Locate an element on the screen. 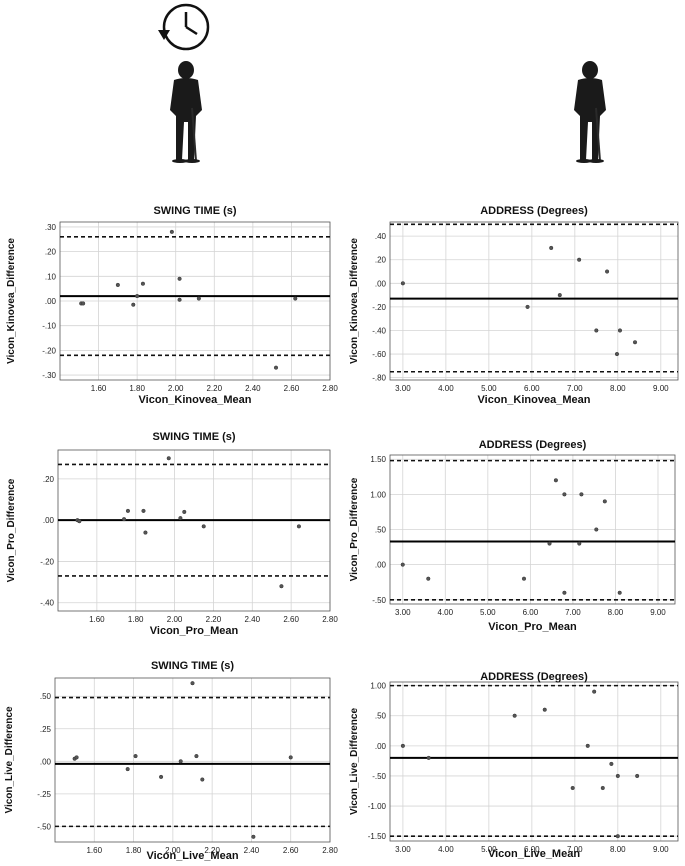 The image size is (685, 866). chart-title: SWING TIME (s) is located at coordinates (192, 666).